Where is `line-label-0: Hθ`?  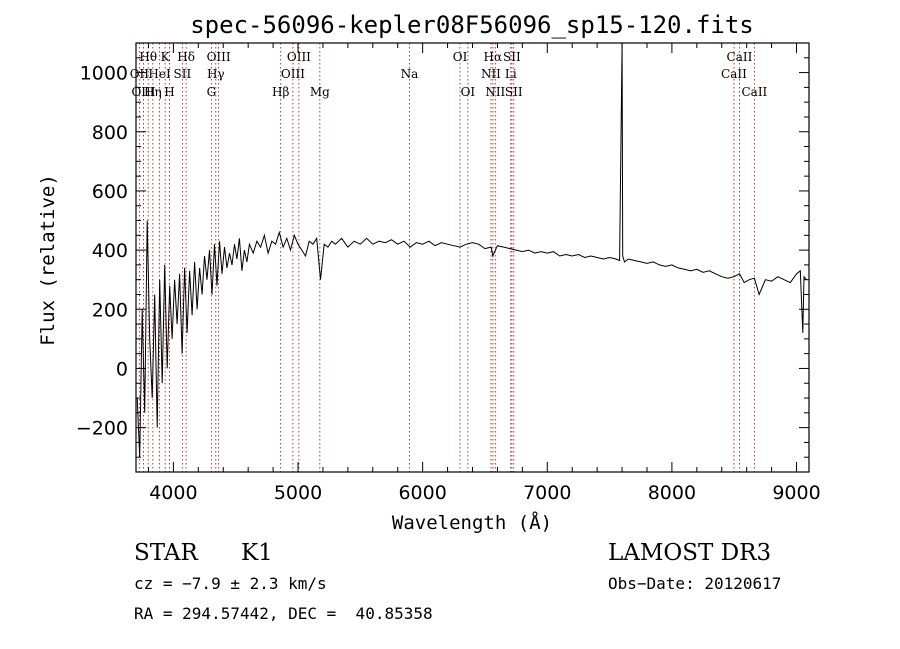
line-label-0: Hθ is located at coordinates (148, 57).